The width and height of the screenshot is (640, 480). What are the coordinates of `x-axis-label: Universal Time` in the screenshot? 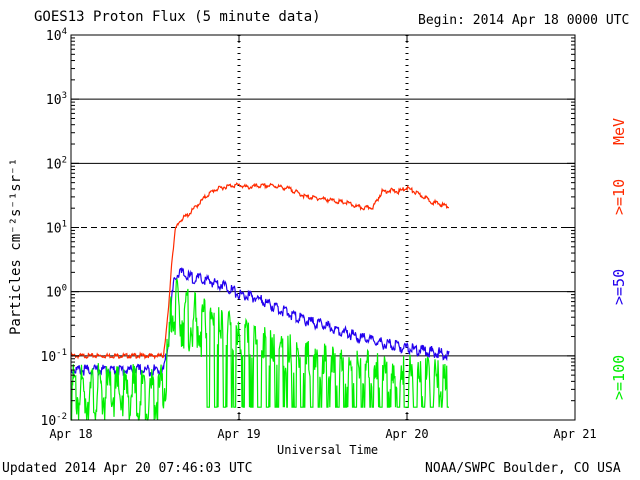 It's located at (328, 450).